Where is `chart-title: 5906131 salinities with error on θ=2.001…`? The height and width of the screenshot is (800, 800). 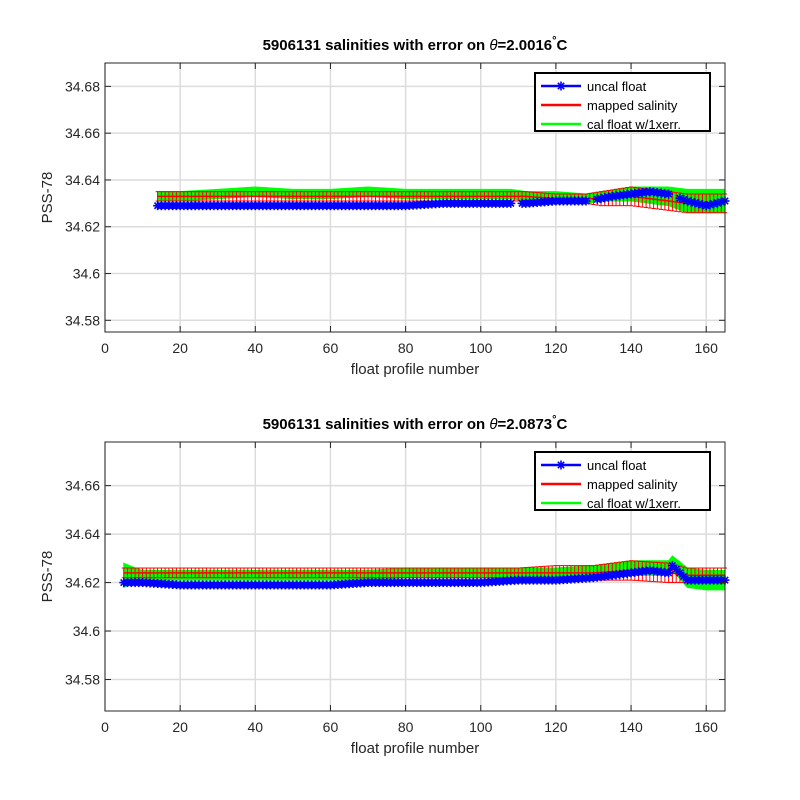
chart-title: 5906131 salinities with error on θ=2.001… is located at coordinates (415, 44).